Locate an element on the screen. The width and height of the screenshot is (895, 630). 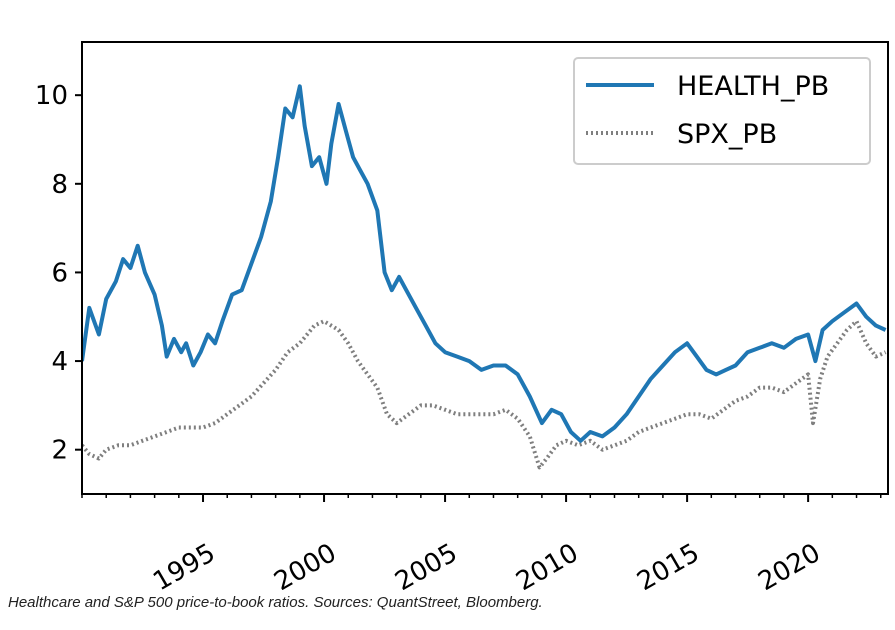
y-tick-label: 4 is located at coordinates (59, 362).